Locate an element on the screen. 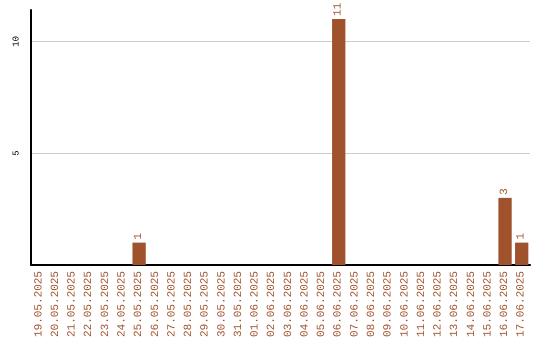  x-tick-label: 21.05.2025 is located at coordinates (72, 304).